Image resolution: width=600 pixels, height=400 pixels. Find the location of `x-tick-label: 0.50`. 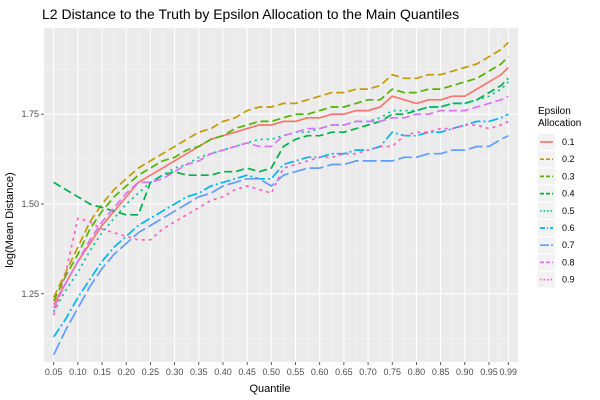

x-tick-label: 0.50 is located at coordinates (272, 372).